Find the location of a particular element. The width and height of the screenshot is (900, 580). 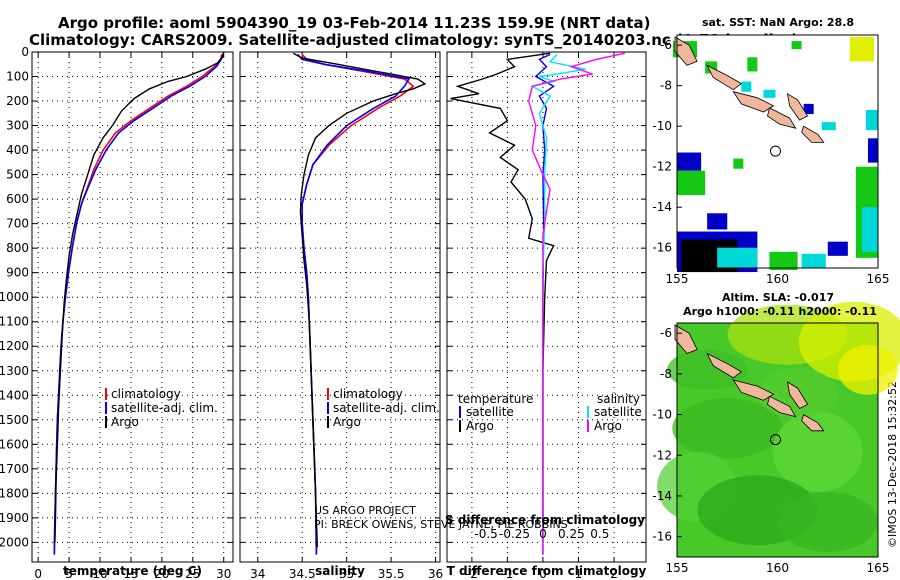

legend-title: salinity is located at coordinates (618, 399).